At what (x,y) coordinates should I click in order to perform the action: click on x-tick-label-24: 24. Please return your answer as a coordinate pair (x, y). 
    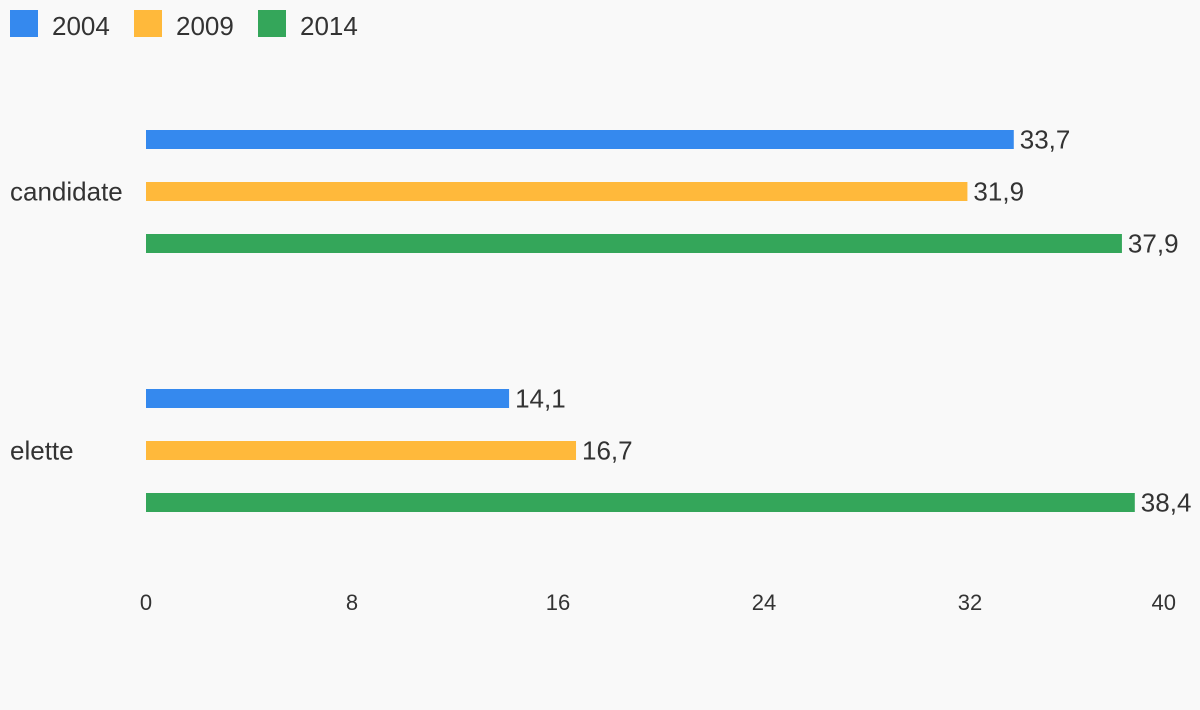
    Looking at the image, I should click on (764, 602).